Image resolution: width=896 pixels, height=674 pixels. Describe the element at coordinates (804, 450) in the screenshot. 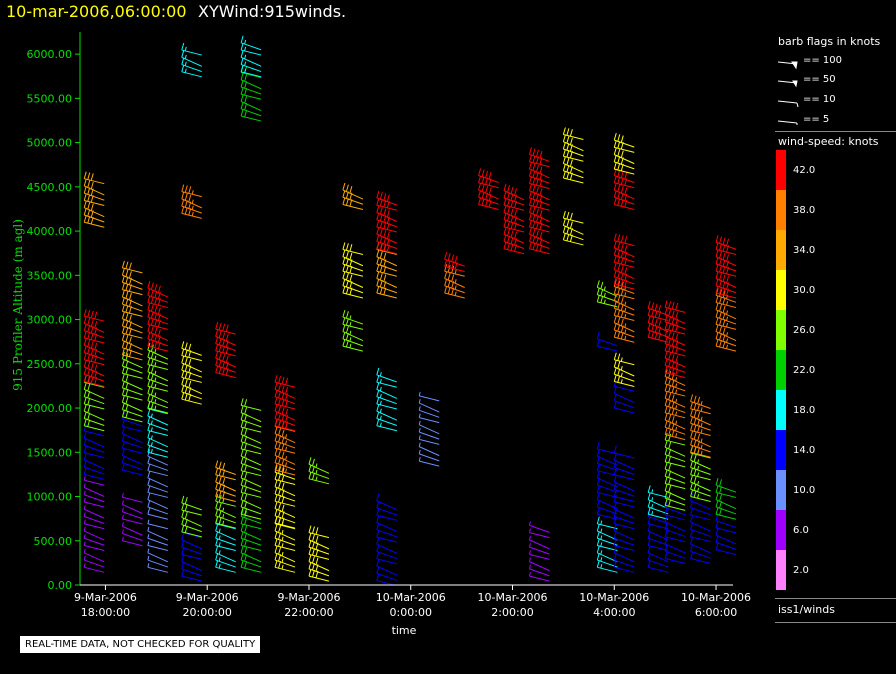

I see `speed-label-14: 14.0` at that location.